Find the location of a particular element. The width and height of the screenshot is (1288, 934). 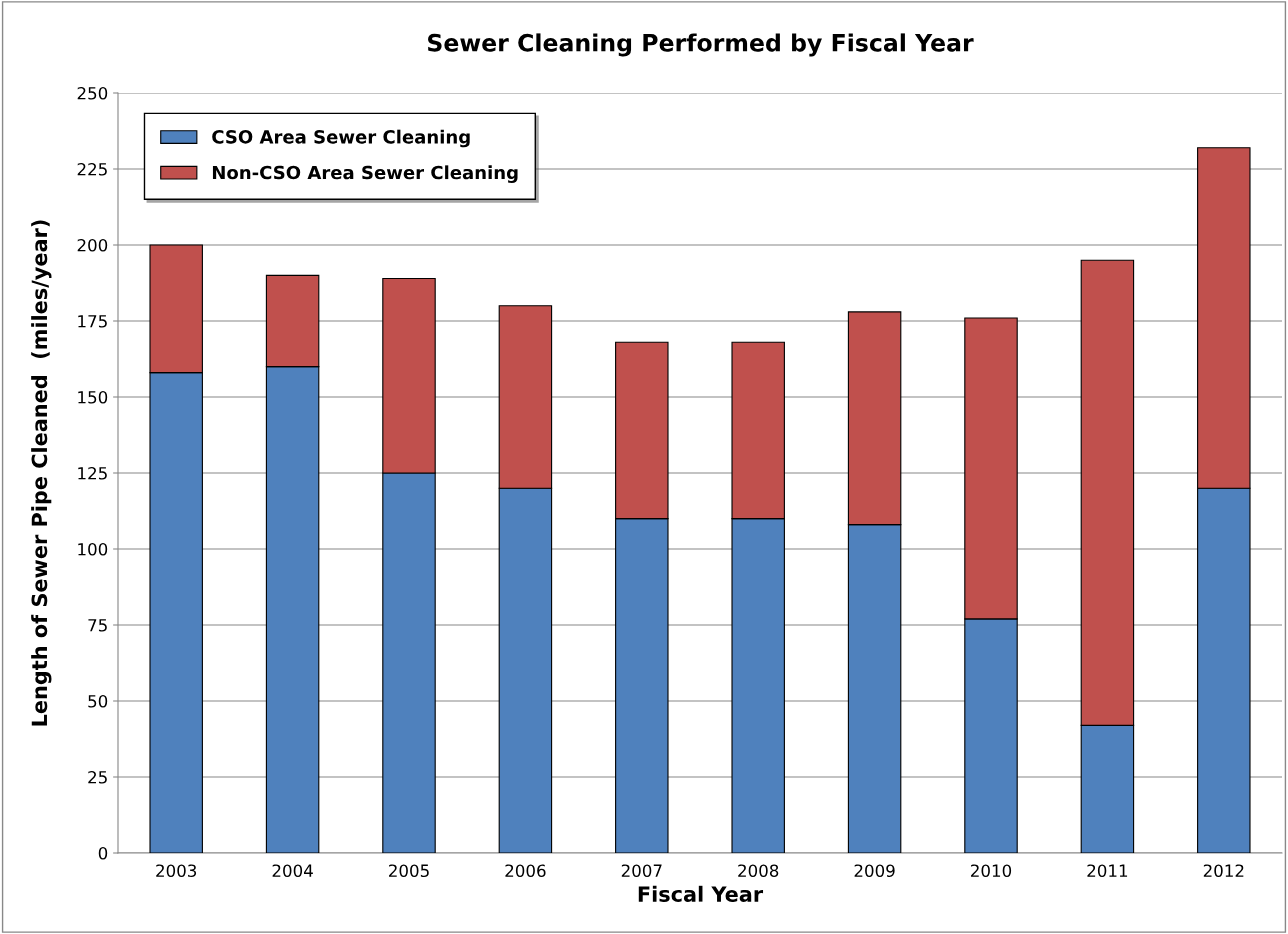

x-tick-label: 2011 is located at coordinates (1107, 871).